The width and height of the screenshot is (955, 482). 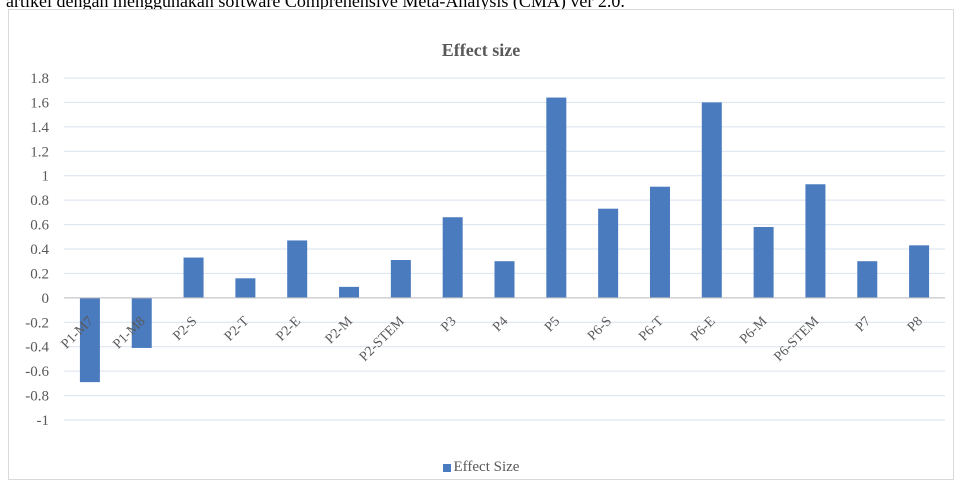 I want to click on x-tick-label: P2-STEM, so click(x=382, y=339).